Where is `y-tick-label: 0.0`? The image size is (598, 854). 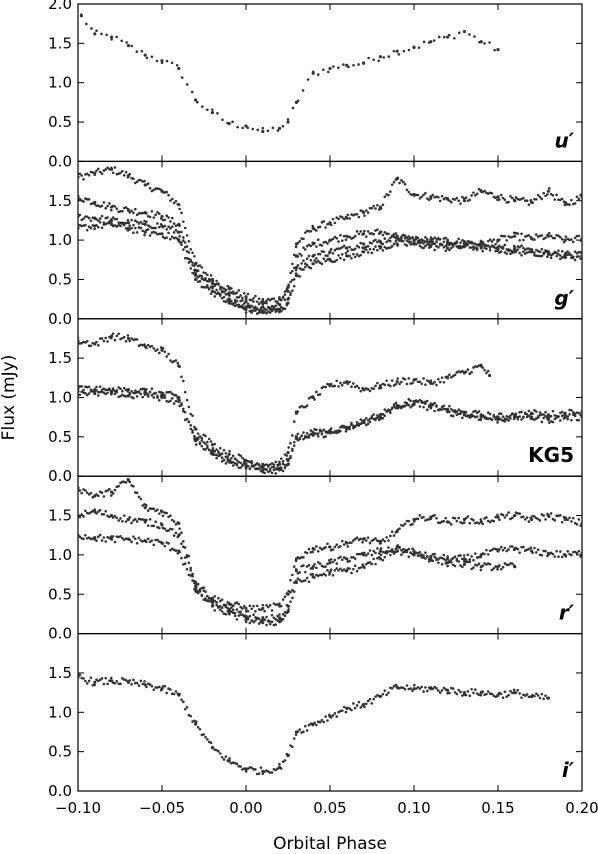
y-tick-label: 0.0 is located at coordinates (60, 634).